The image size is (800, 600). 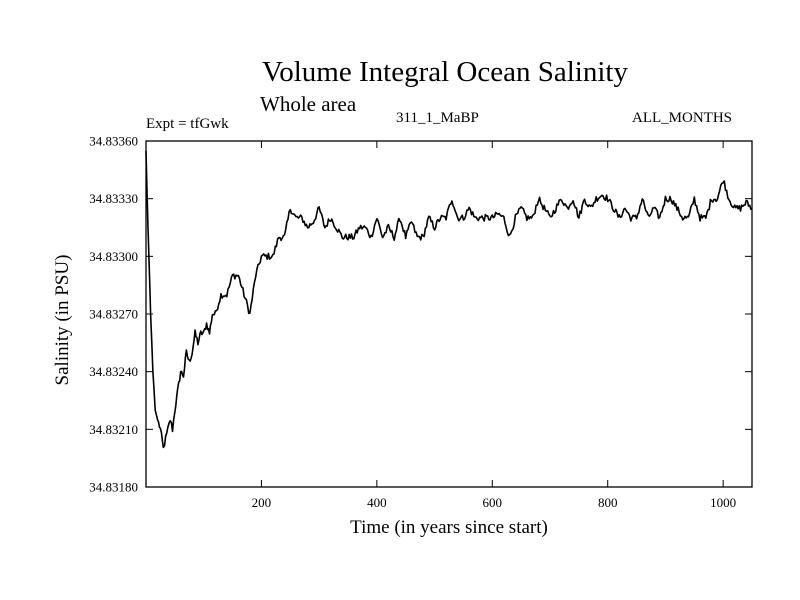 I want to click on y-tick-label: 34.83180, so click(x=113, y=487).